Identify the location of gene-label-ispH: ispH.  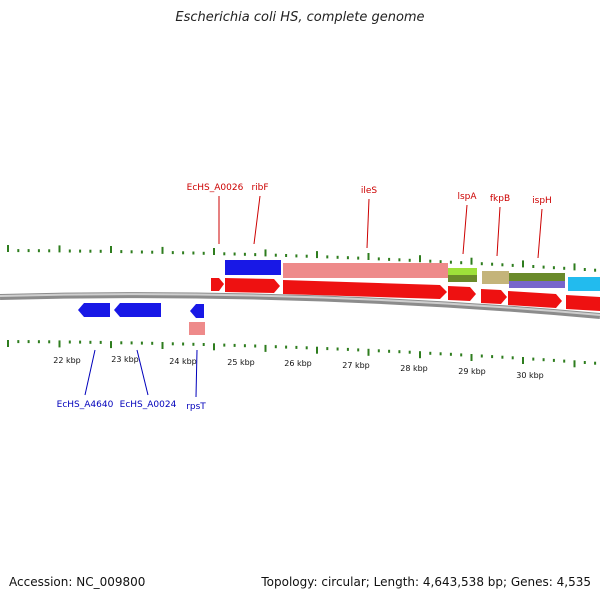
(542, 201).